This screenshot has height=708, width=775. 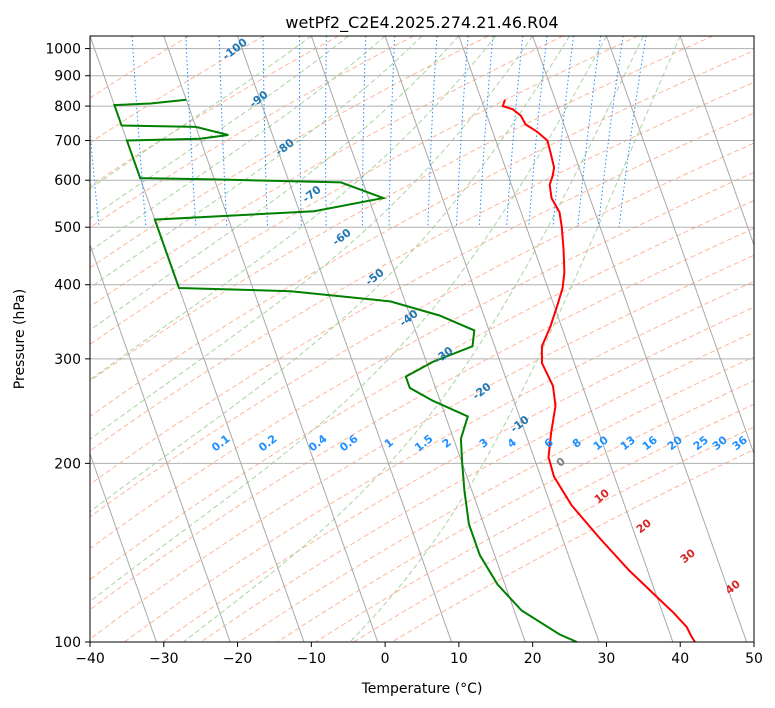 What do you see at coordinates (67, 181) in the screenshot?
I see `y-tick-label: 600` at bounding box center [67, 181].